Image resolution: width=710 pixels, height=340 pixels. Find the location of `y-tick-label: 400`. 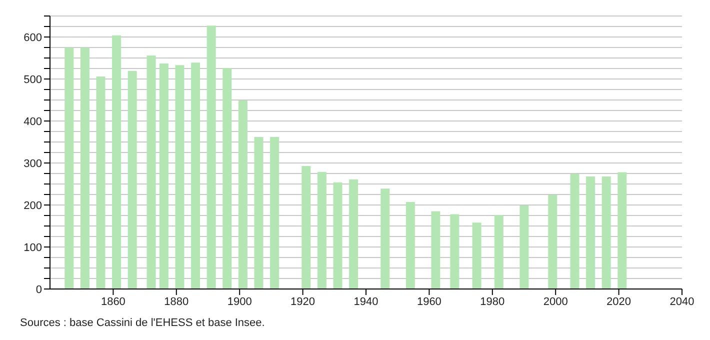

y-tick-label: 400 is located at coordinates (33, 122).